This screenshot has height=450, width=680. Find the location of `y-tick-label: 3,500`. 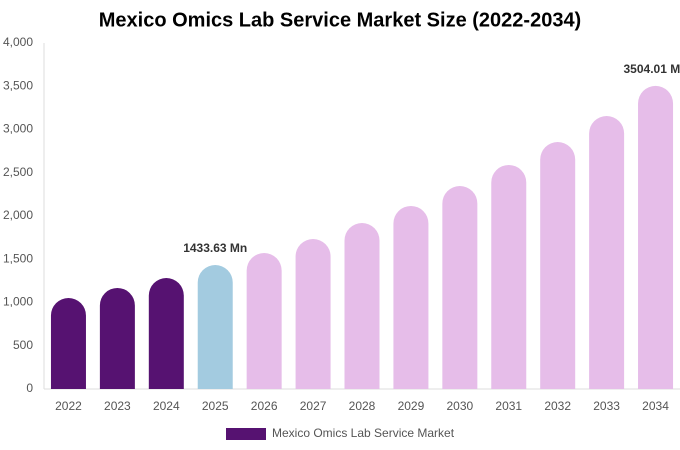

y-tick-label: 3,500 is located at coordinates (18, 85).